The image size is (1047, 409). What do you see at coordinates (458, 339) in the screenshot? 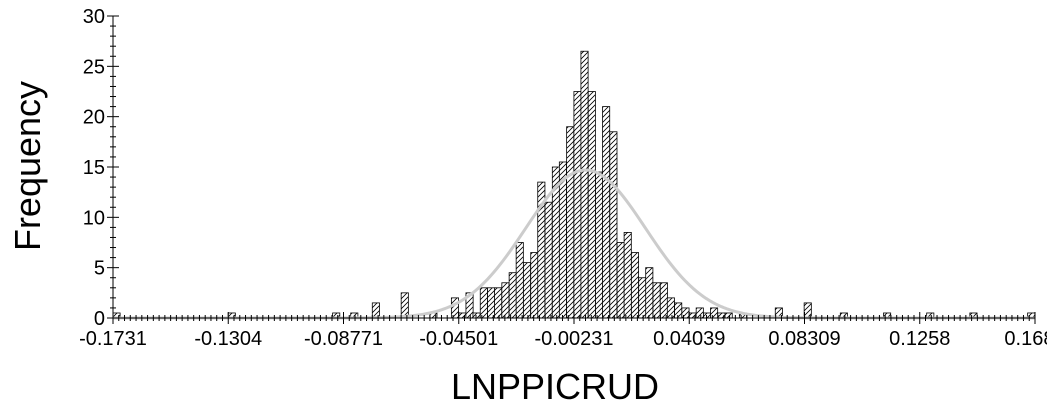
I see `x-tick-label: -0.04501` at bounding box center [458, 339].